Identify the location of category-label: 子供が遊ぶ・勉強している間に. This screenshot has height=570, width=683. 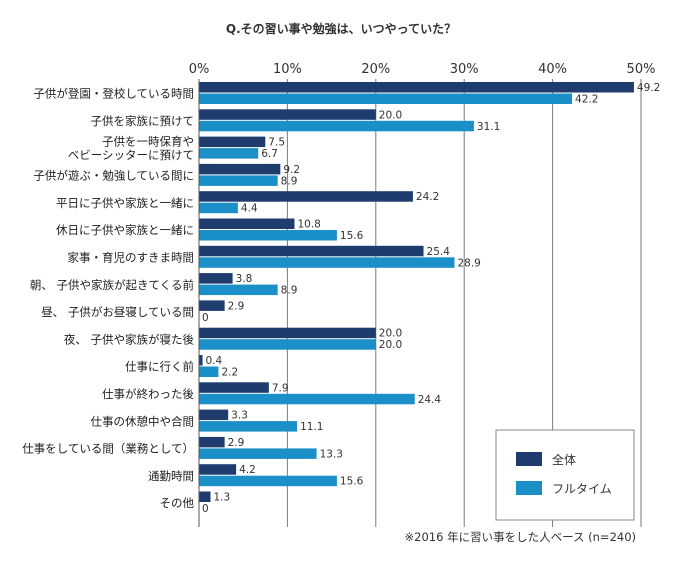
(113, 176).